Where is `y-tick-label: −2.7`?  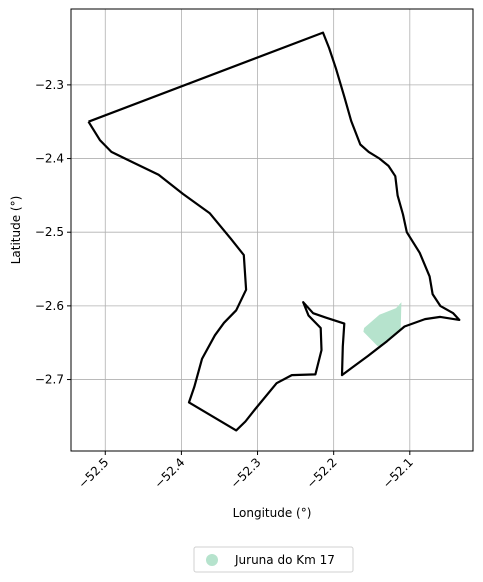
y-tick-label: −2.7 is located at coordinates (49, 380).